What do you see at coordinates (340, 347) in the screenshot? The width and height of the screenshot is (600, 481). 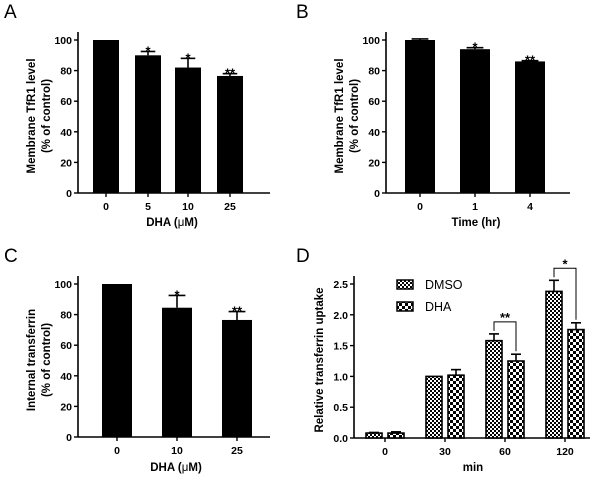 I see `panel-d-ytick-label: 1.5` at bounding box center [340, 347].